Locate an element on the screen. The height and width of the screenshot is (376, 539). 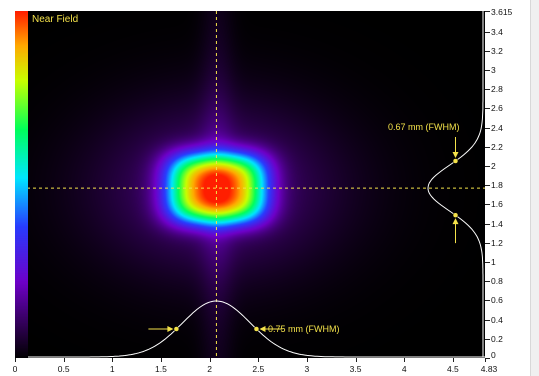
y-axis-tick-label: 2.2 is located at coordinates (497, 146).